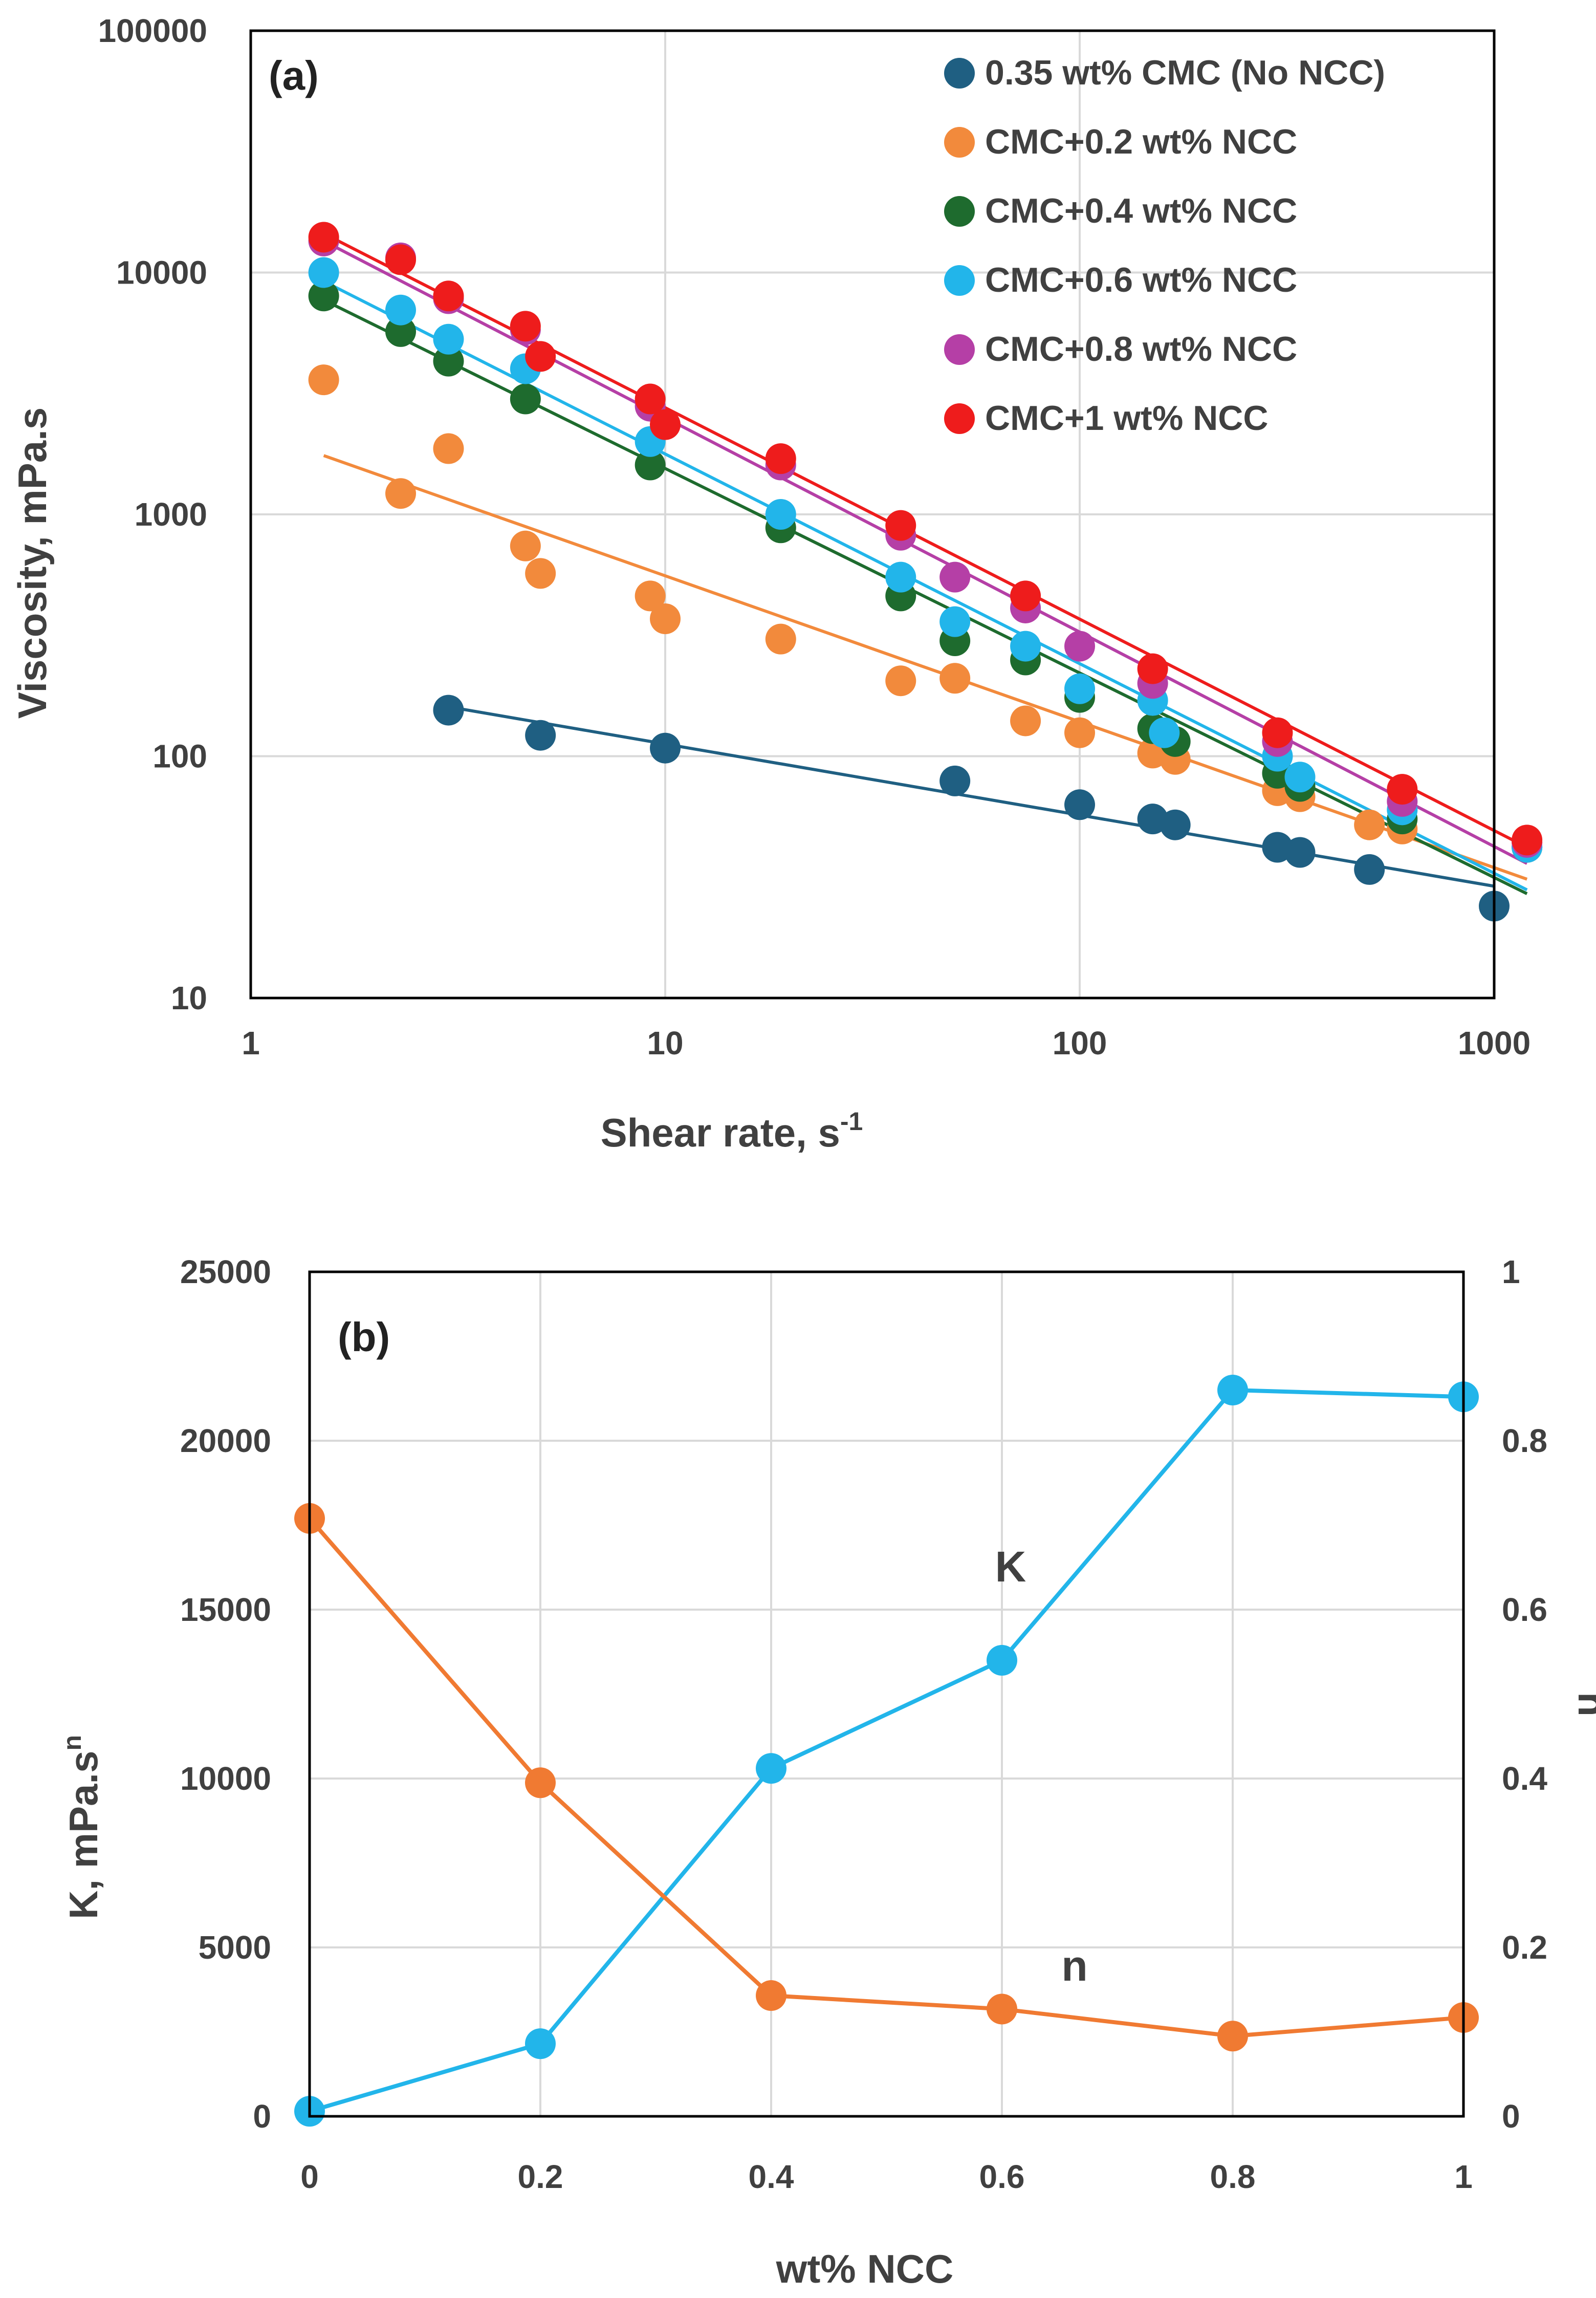  Describe the element at coordinates (1141, 210) in the screenshot. I see `legend-label-cmc-0-4-wt-ncc: CMC+0.4 wt% NCC` at that location.